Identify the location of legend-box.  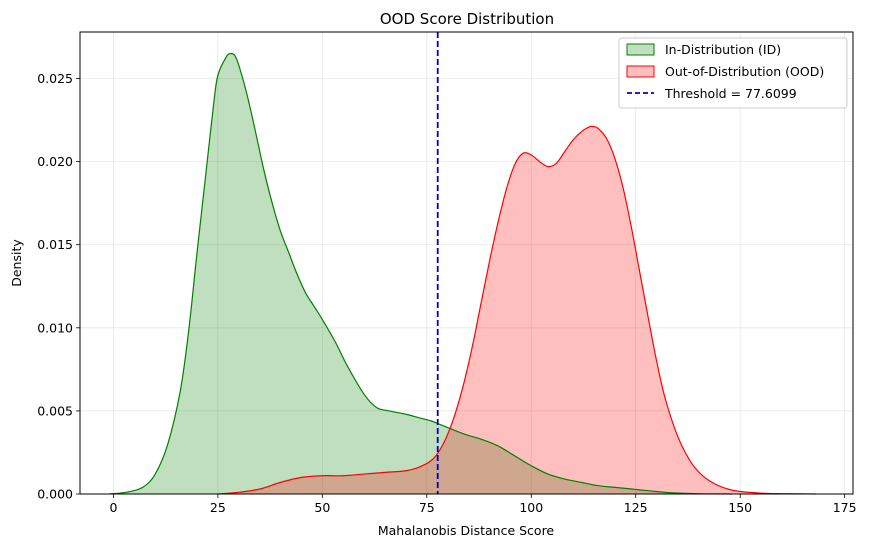
(733, 73).